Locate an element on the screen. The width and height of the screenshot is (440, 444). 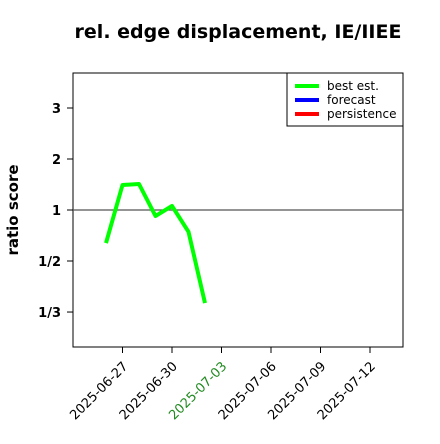
chart-title: rel. edge displacement, IE/IIEE is located at coordinates (238, 32).